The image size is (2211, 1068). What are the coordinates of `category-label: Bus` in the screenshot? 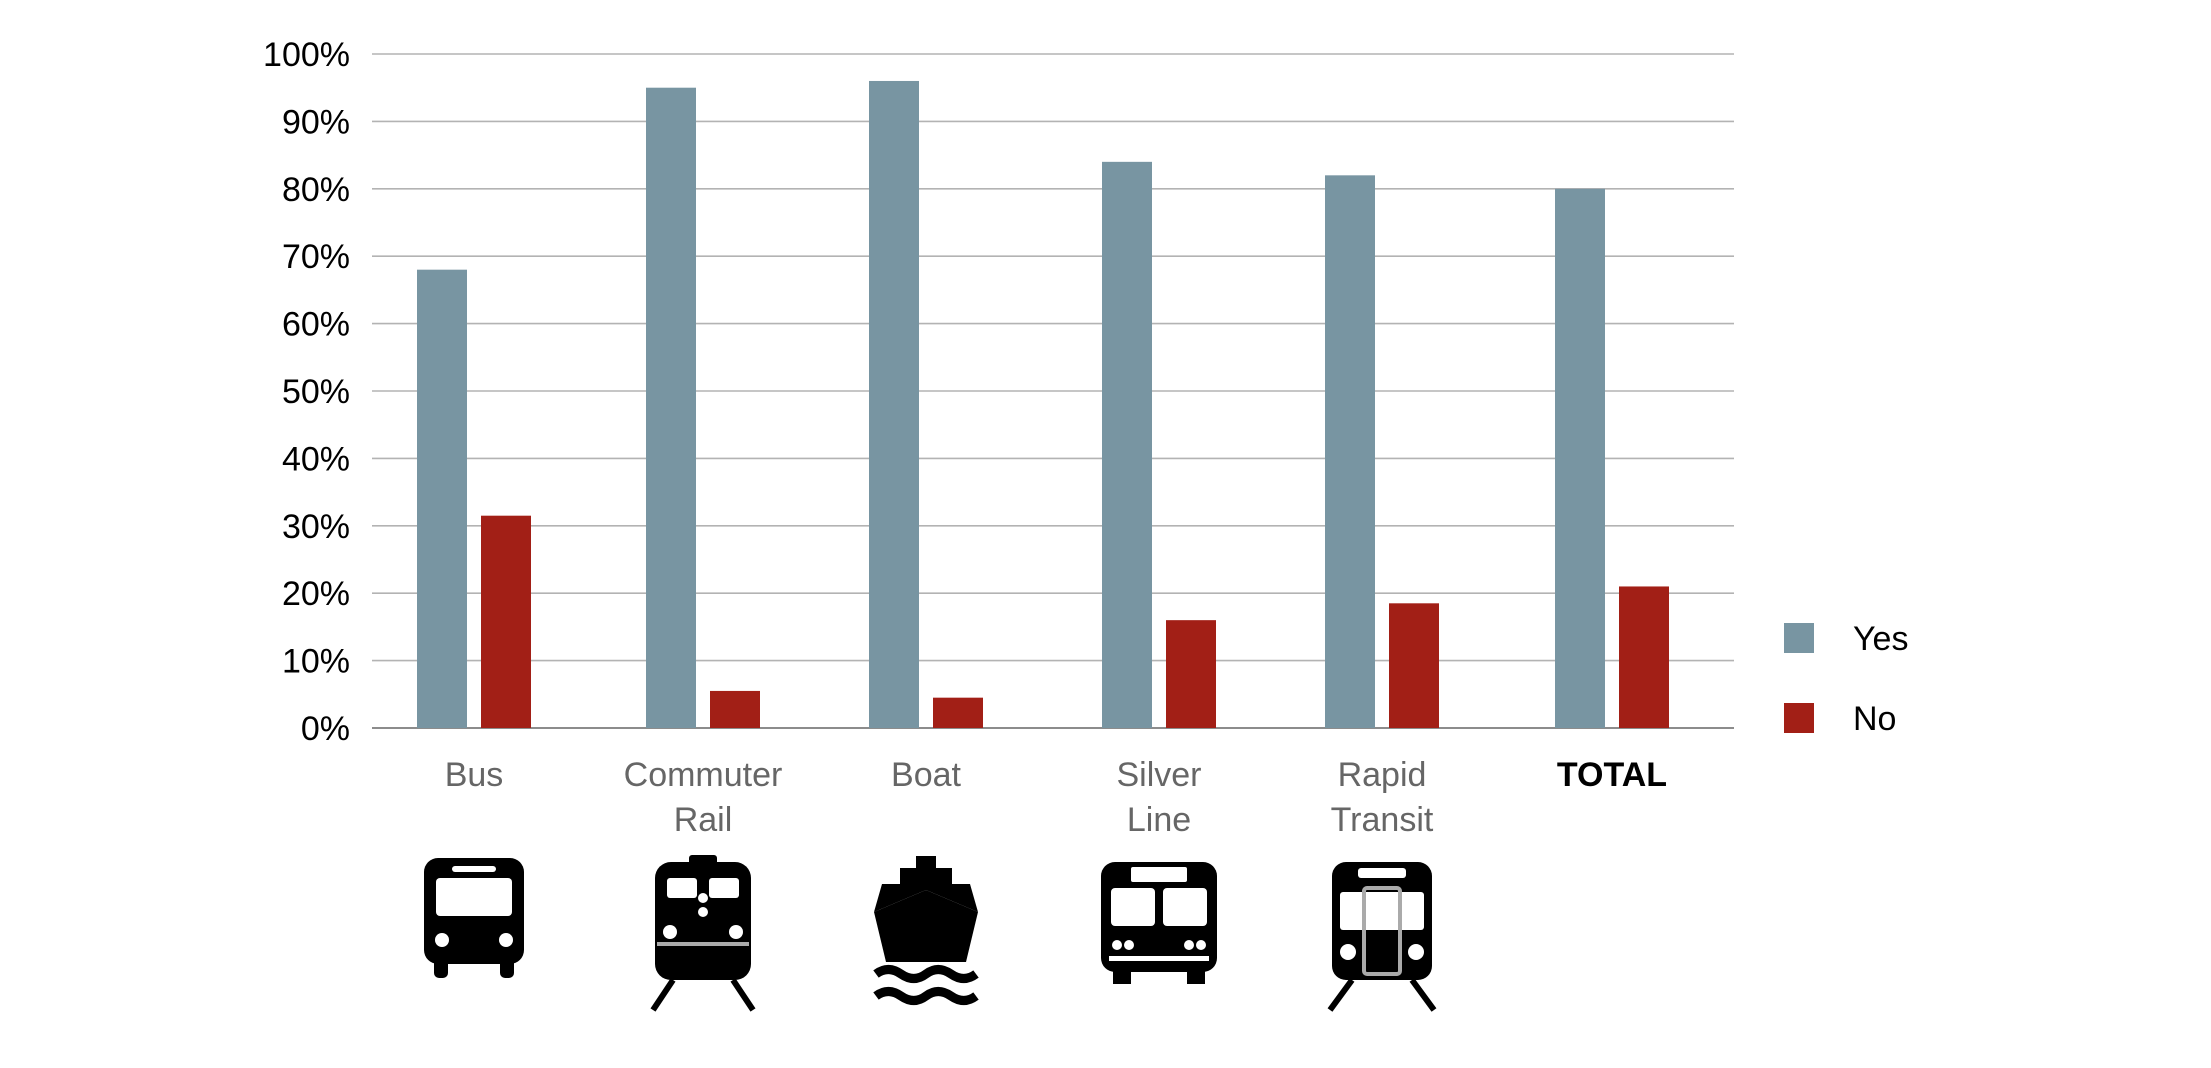 It's located at (474, 775).